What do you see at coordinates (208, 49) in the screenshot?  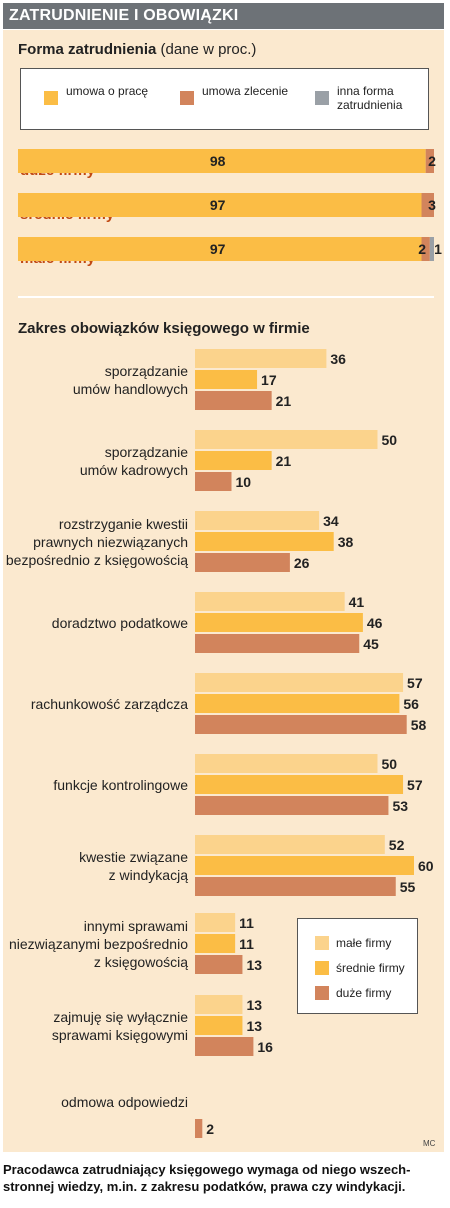 I see `employment-subtitle: (dane w proc.)` at bounding box center [208, 49].